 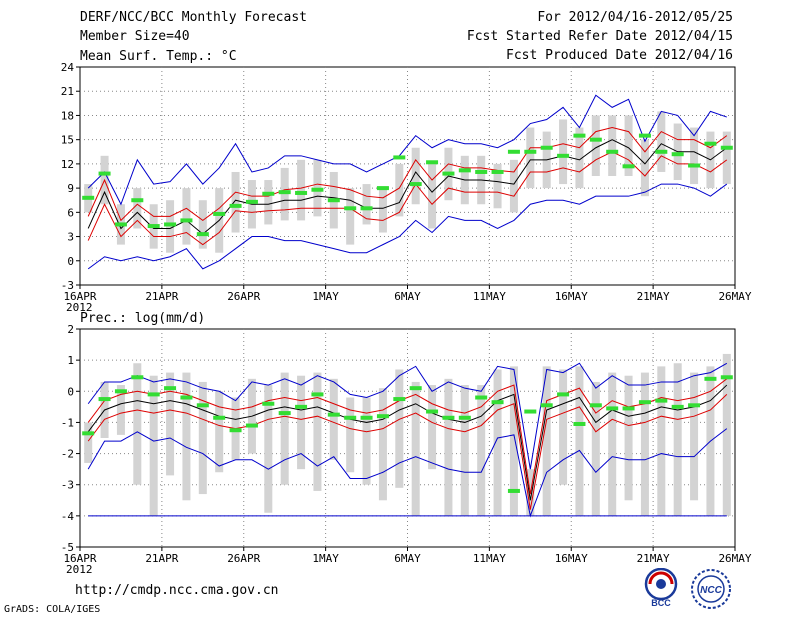 What do you see at coordinates (70, 188) in the screenshot?
I see `y-tick-label: 9` at bounding box center [70, 188].